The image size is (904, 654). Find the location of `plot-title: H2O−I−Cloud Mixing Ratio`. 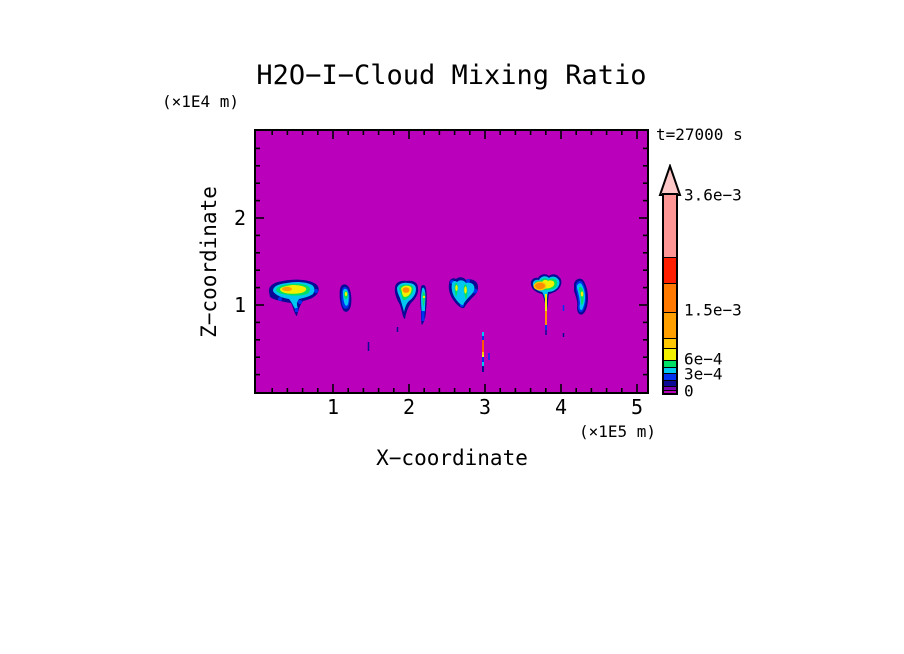

plot-title: H2O−I−Cloud Mixing Ratio is located at coordinates (451, 75).